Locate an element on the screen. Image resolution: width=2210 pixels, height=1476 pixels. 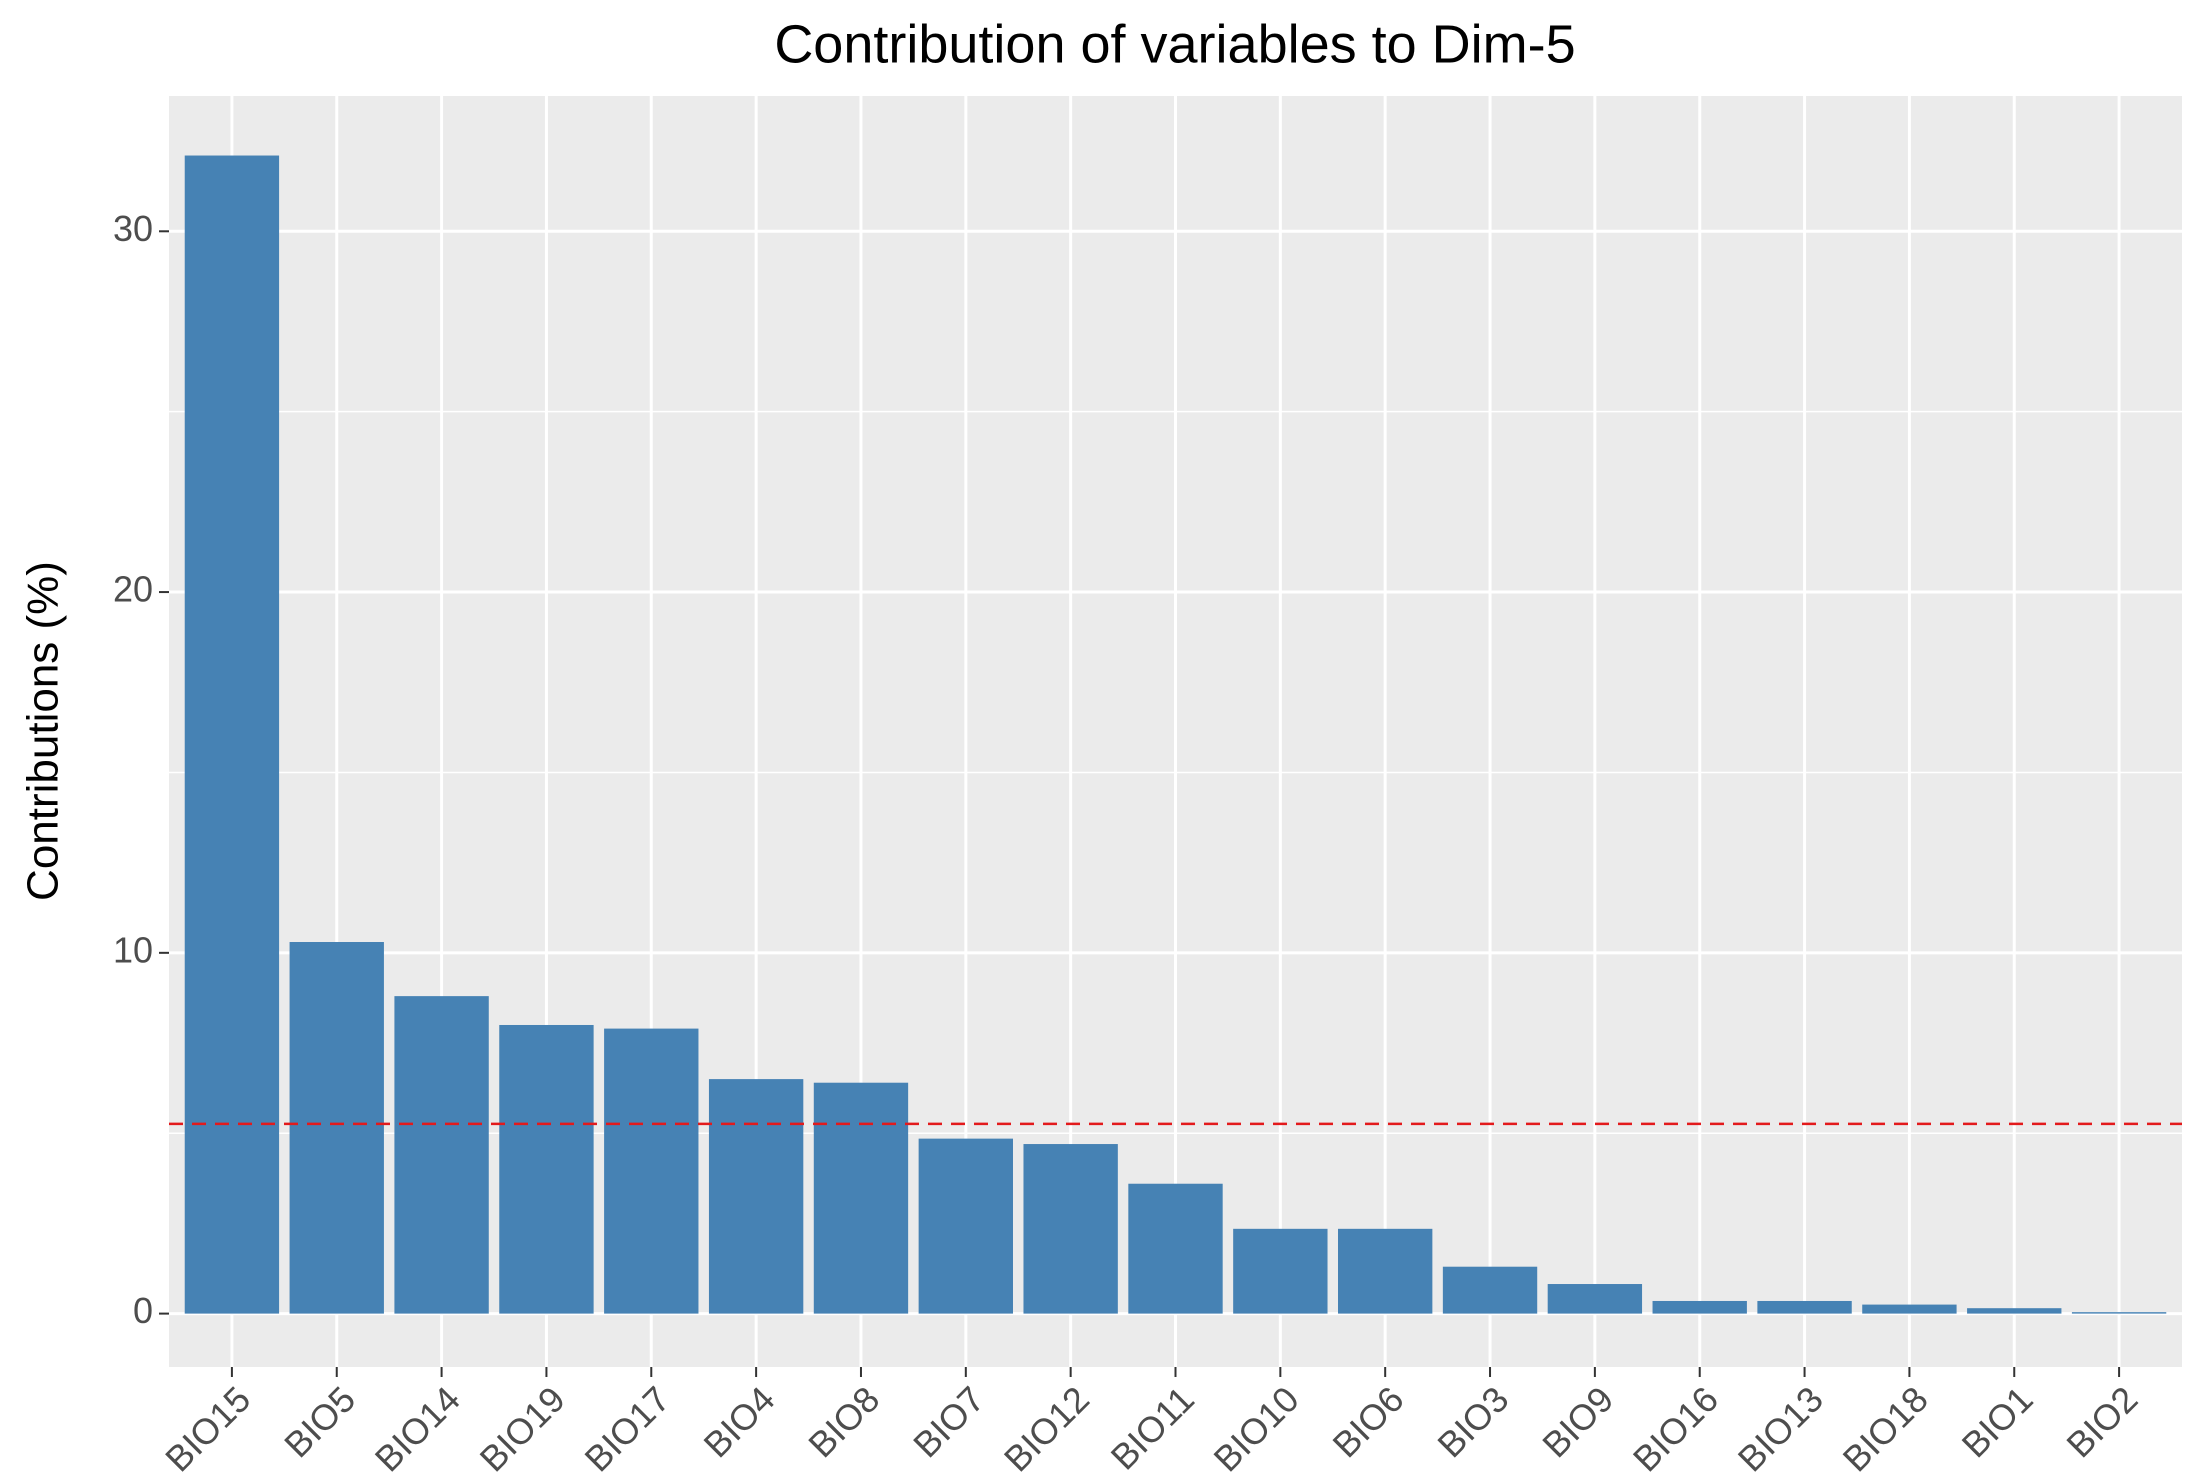
x-tick-label: BIO18 is located at coordinates (1885, 1427).